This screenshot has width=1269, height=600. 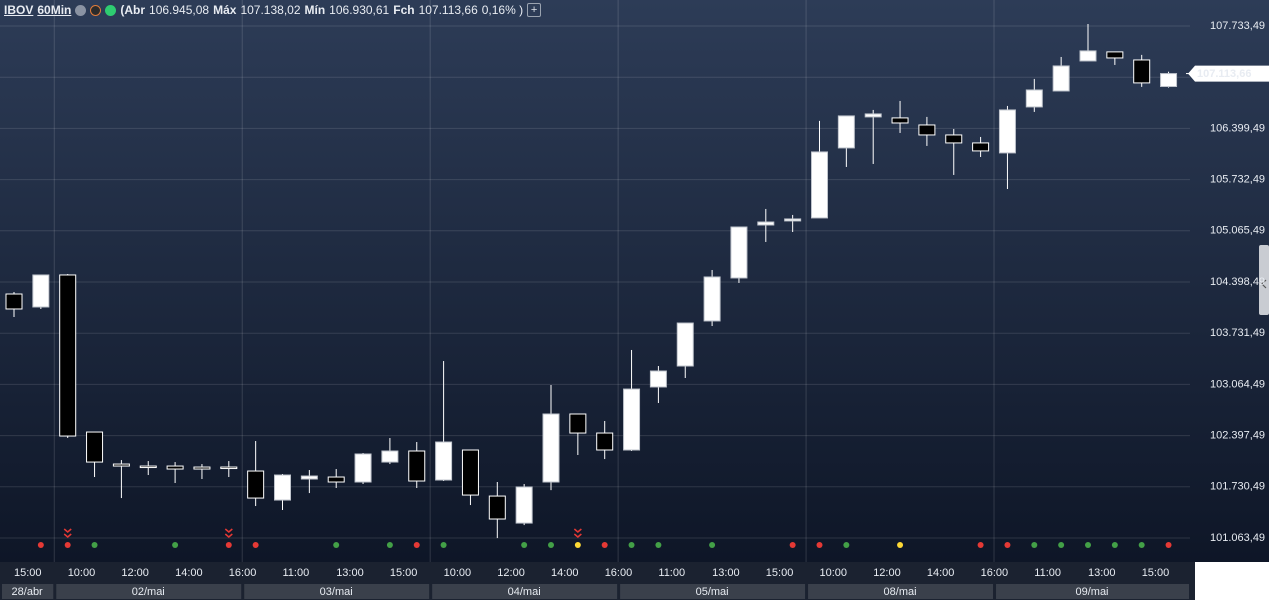 What do you see at coordinates (1237, 436) in the screenshot?
I see `y-tick-label: 102.397,49` at bounding box center [1237, 436].